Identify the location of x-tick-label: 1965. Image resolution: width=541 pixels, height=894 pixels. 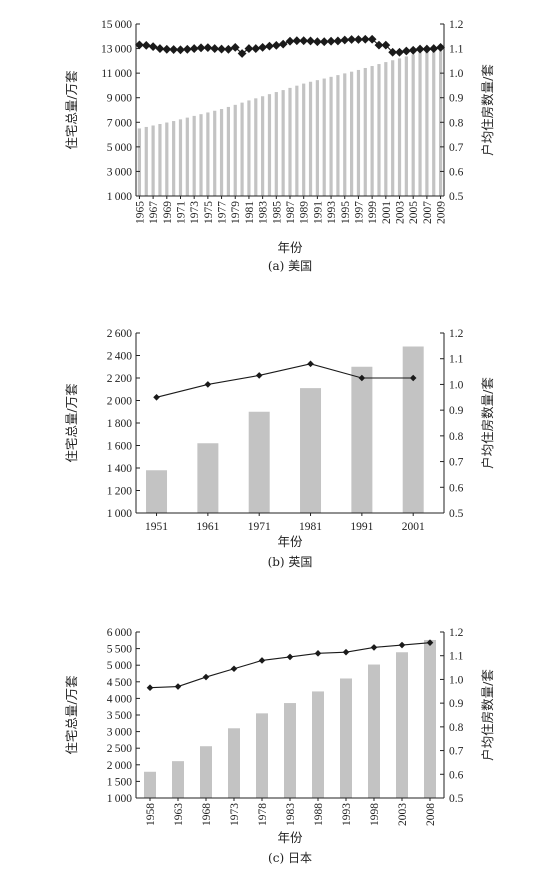
(140, 212).